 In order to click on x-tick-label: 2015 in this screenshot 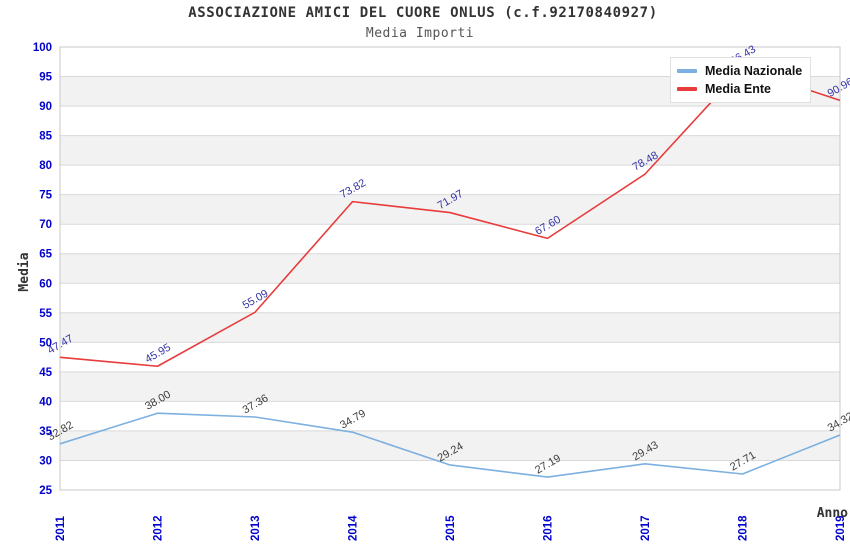, I will do `click(451, 528)`.